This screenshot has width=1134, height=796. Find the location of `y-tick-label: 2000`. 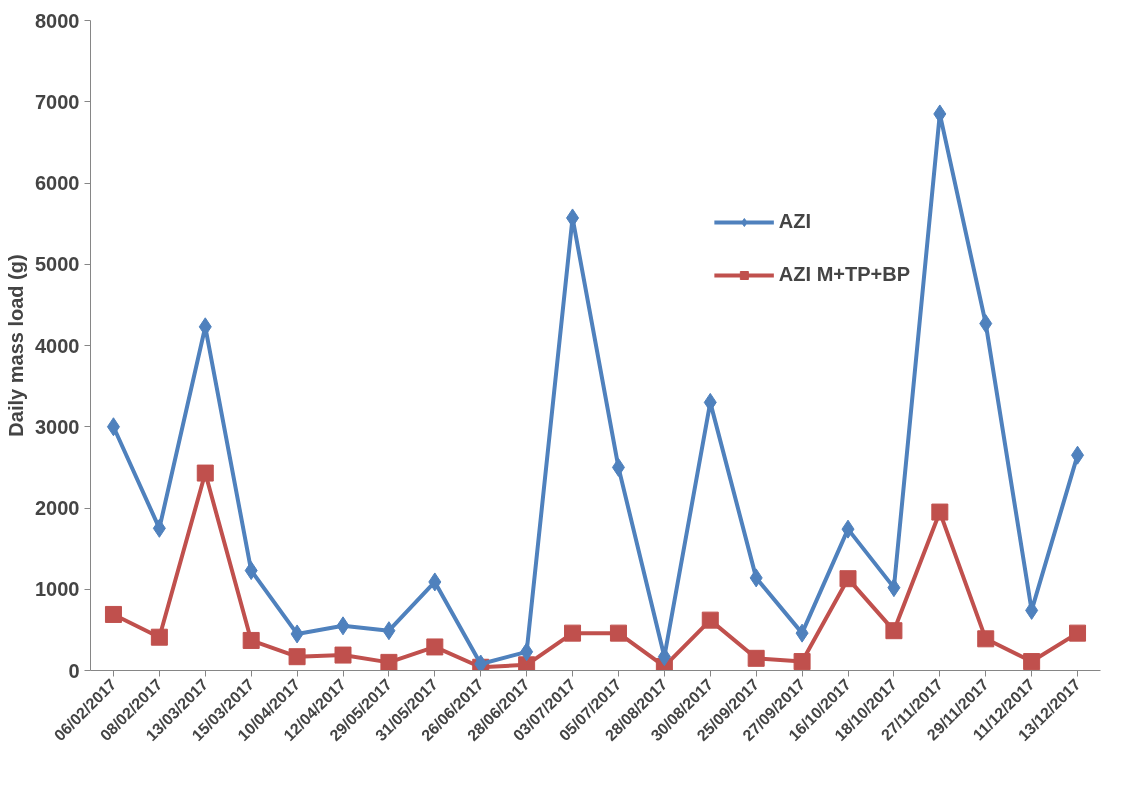

y-tick-label: 2000 is located at coordinates (57, 508).